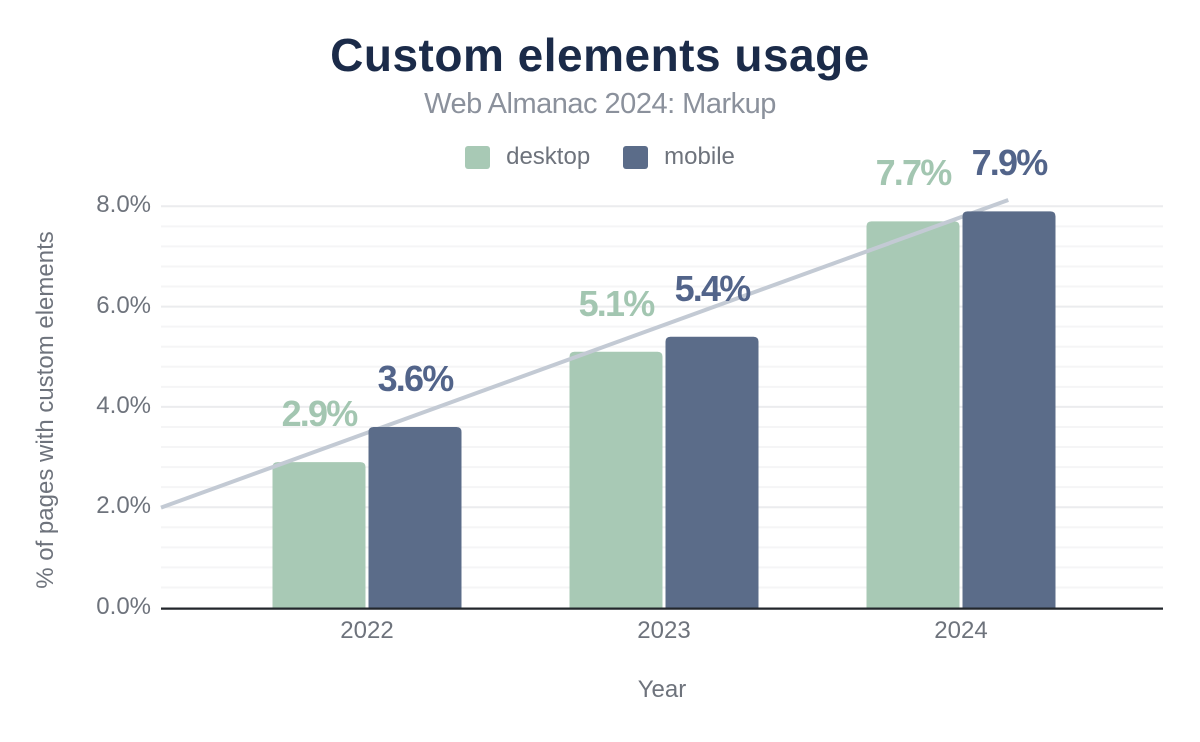  What do you see at coordinates (600, 104) in the screenshot?
I see `chart-subtitle: Web Almanac 2024: Markup` at bounding box center [600, 104].